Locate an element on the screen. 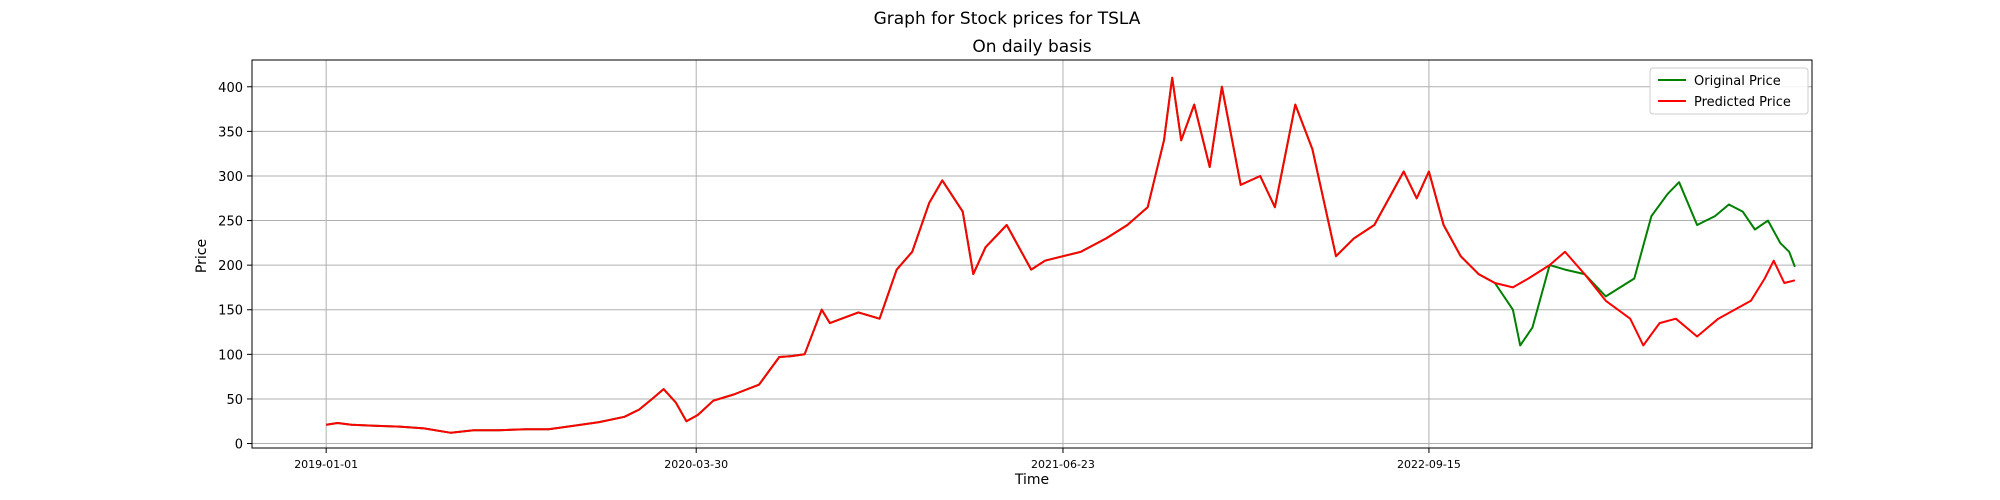 This screenshot has height=500, width=2000. y-axis-label: Price is located at coordinates (202, 256).